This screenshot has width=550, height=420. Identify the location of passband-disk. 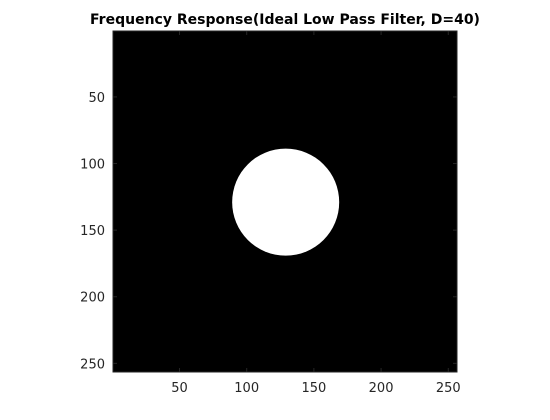
(286, 202).